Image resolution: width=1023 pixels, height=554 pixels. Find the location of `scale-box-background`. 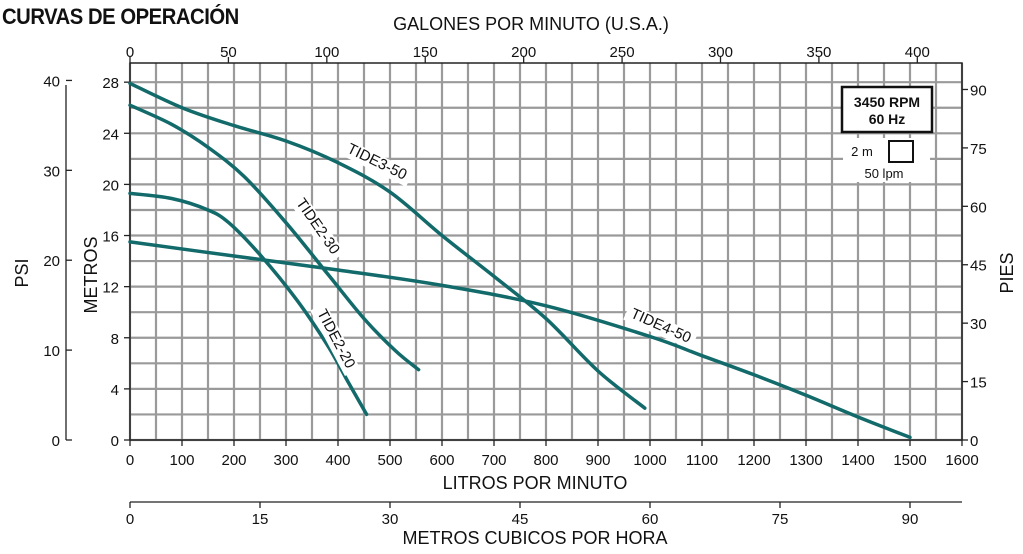

scale-box-background is located at coordinates (886, 160).